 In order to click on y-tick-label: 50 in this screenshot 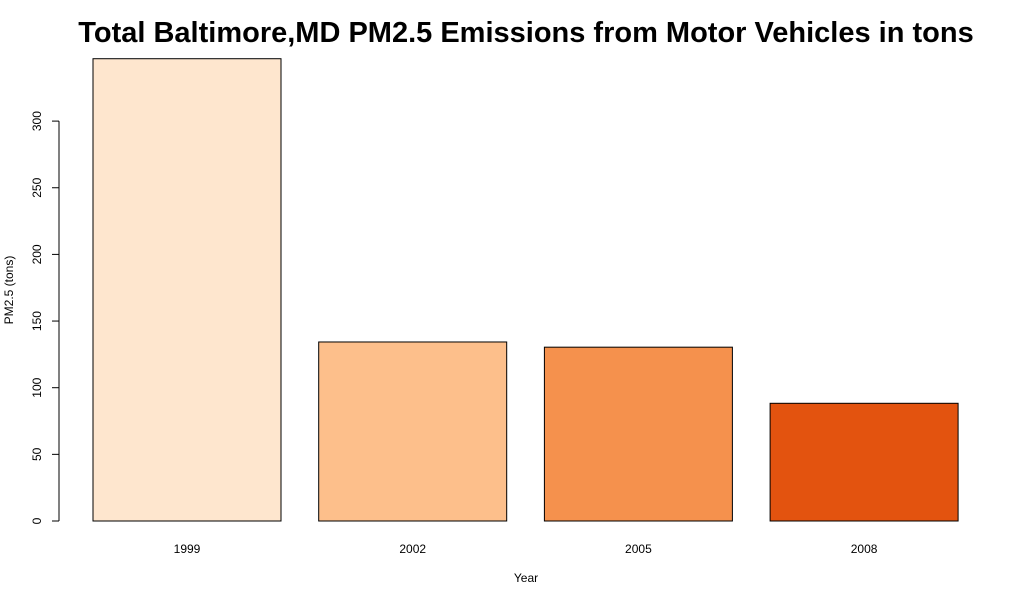, I will do `click(37, 454)`.